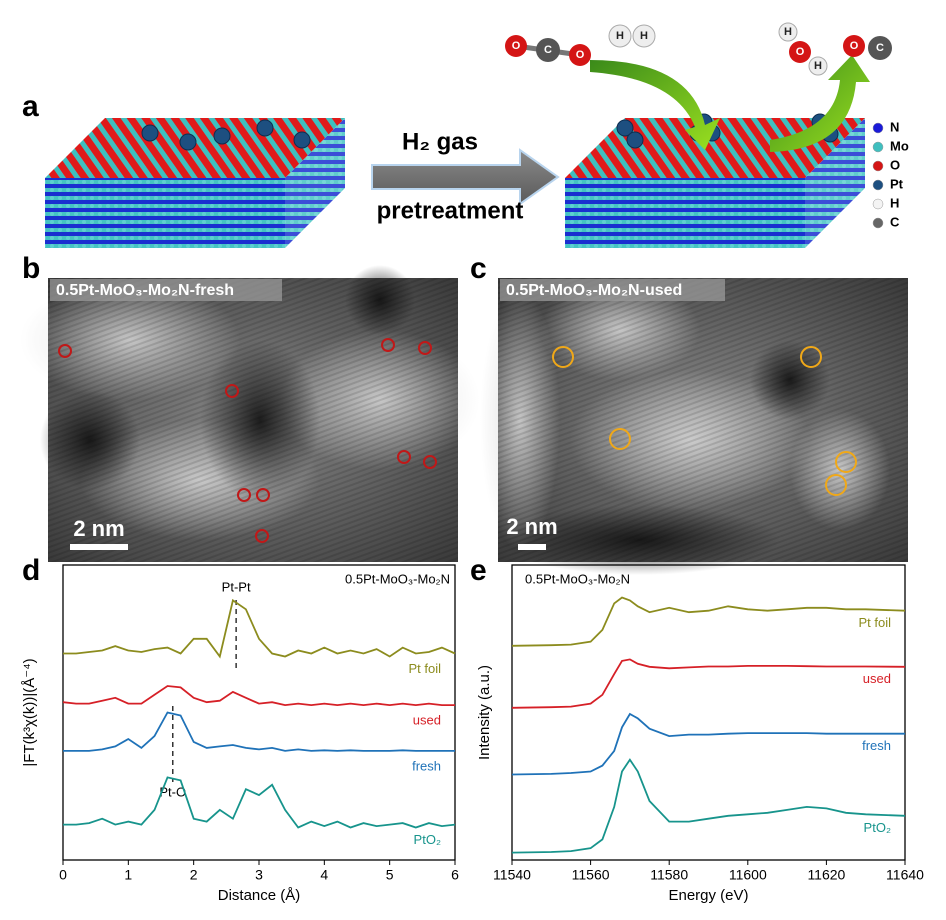 The width and height of the screenshot is (946, 920). Describe the element at coordinates (669, 875) in the screenshot. I see `x-tick-label: 11580` at that location.